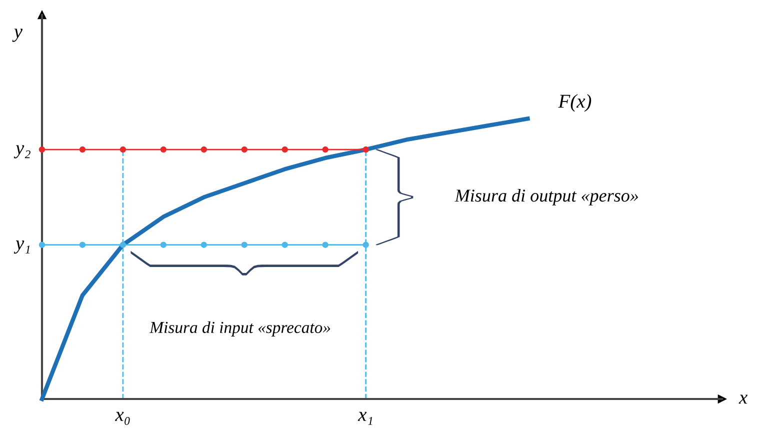 The width and height of the screenshot is (759, 429). Describe the element at coordinates (22, 247) in the screenshot. I see `annotation: y₁` at that location.